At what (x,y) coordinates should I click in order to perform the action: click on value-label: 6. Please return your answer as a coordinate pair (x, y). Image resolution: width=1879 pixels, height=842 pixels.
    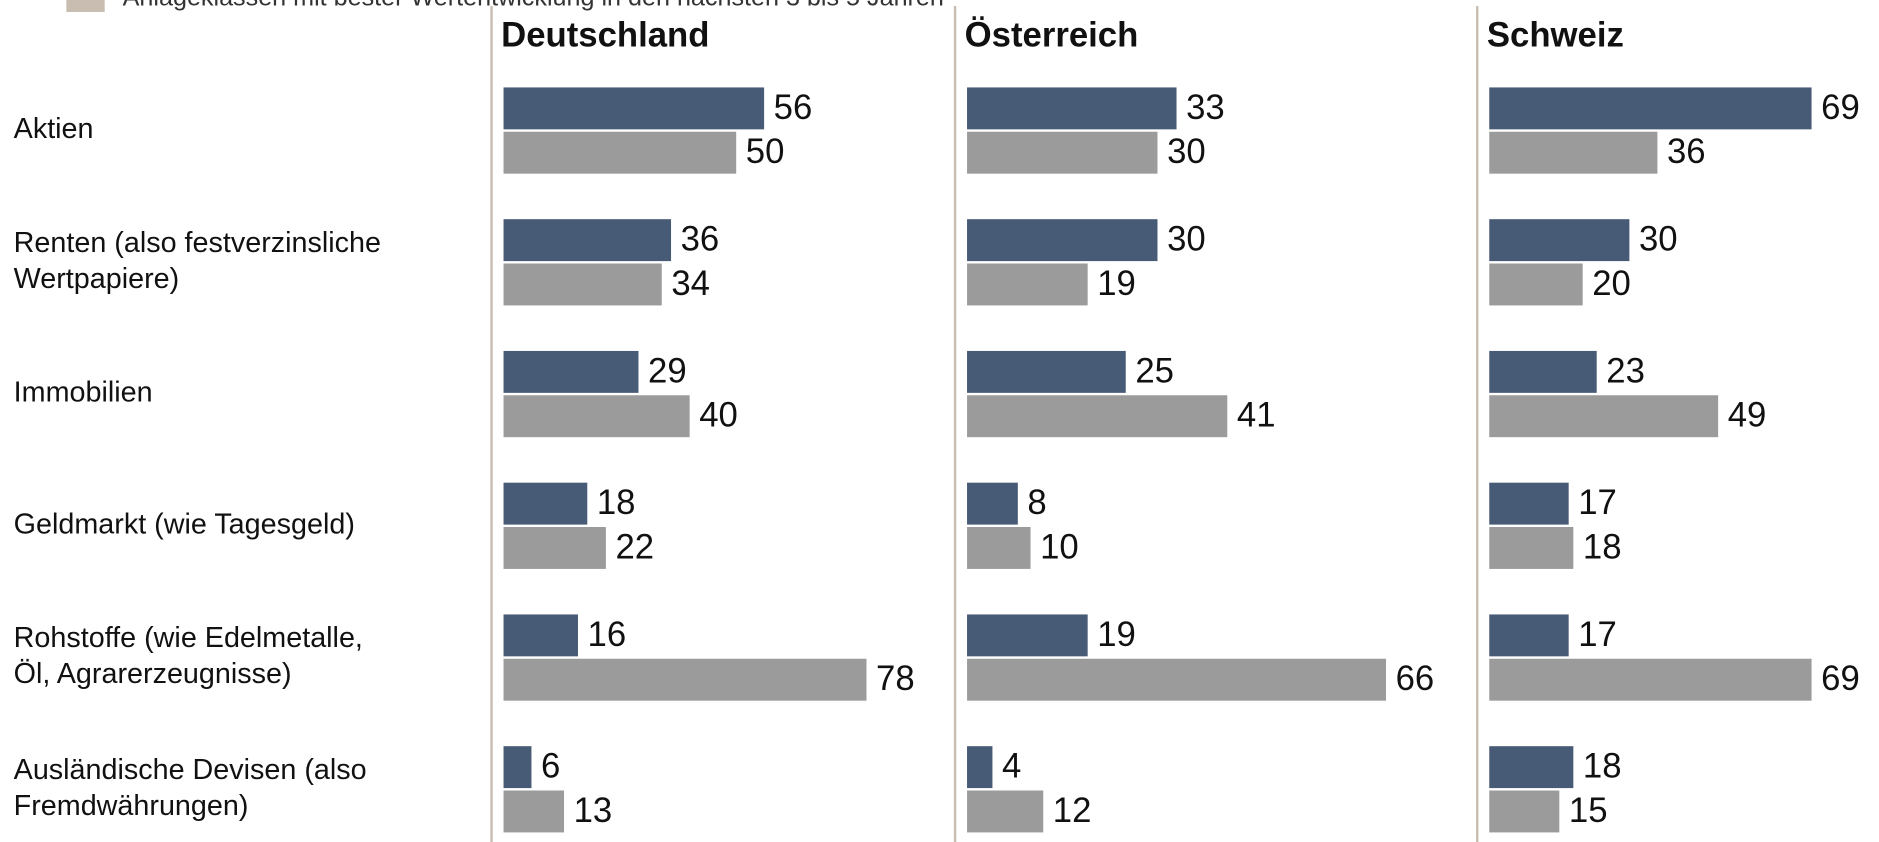
    Looking at the image, I should click on (550, 767).